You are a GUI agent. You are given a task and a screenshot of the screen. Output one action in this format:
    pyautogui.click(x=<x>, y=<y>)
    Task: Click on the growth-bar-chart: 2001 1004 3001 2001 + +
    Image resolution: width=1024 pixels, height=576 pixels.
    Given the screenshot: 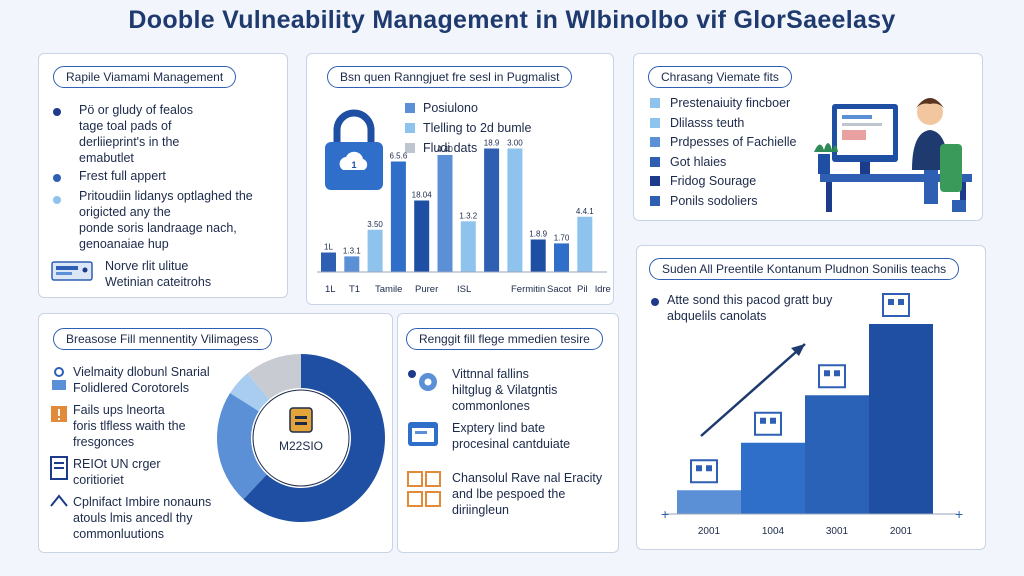 What is the action you would take?
    pyautogui.click(x=812, y=415)
    